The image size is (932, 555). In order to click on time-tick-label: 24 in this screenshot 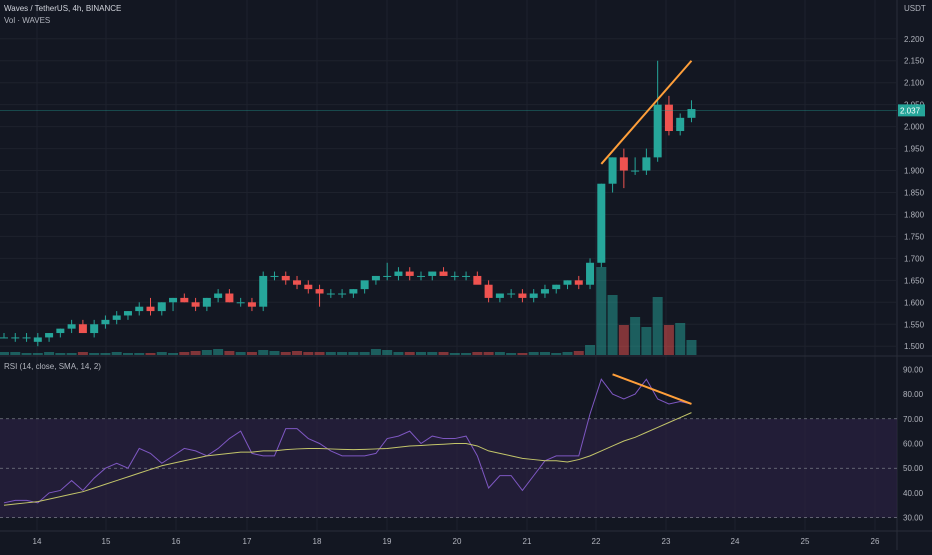, I will do `click(735, 541)`.